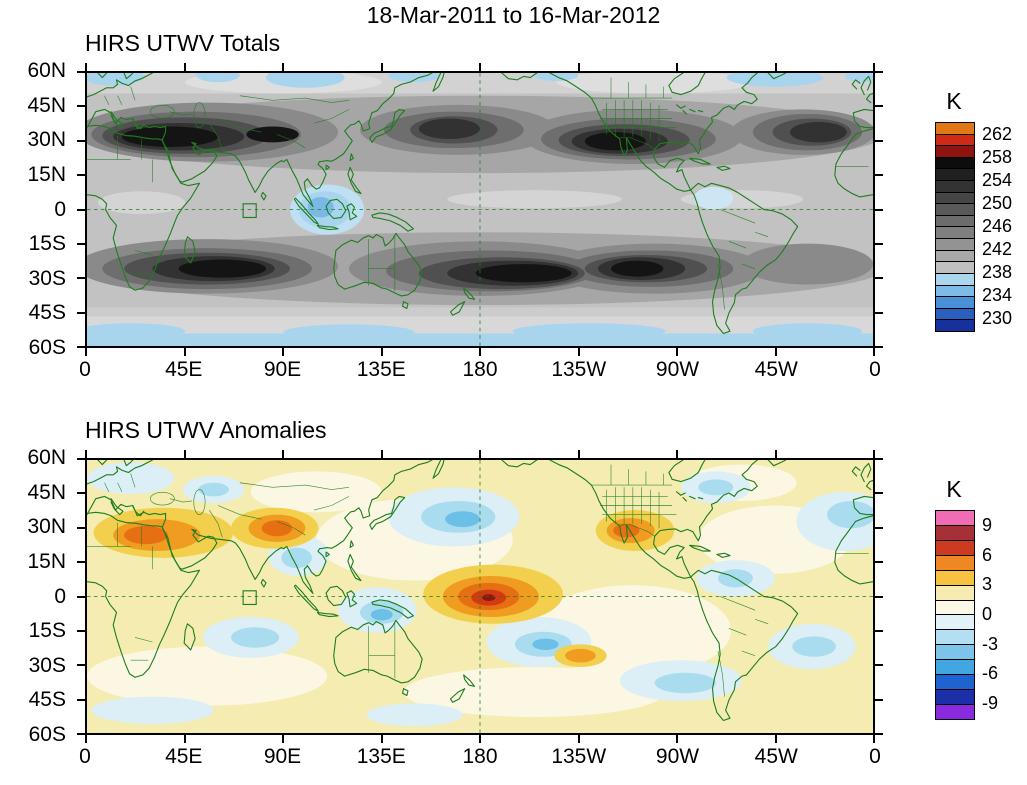  I want to click on anomalies-colorbar-unit: K, so click(954, 489).